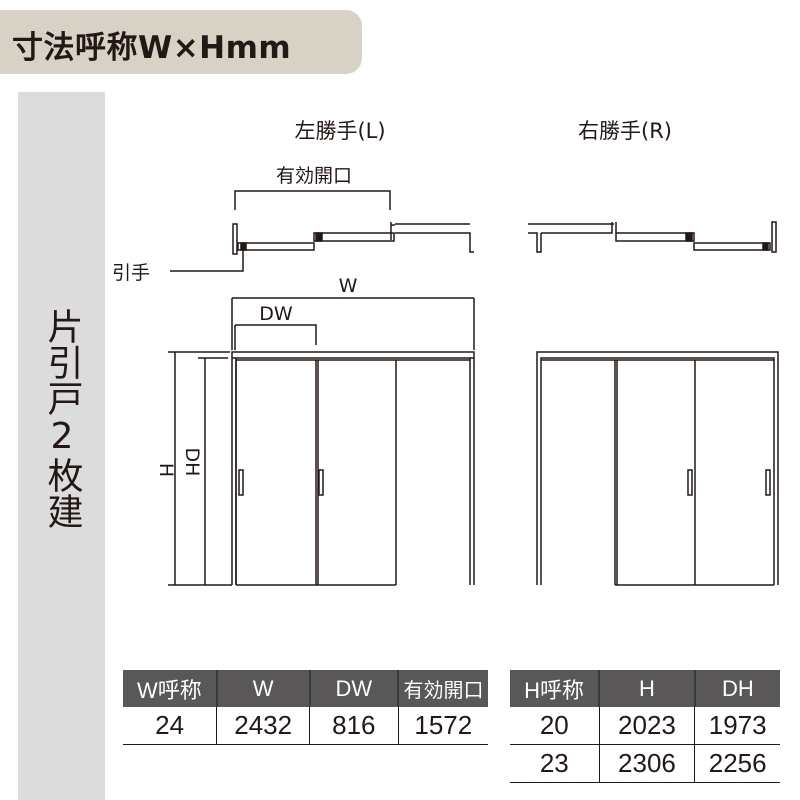  I want to click on height-table: H呼称 H DH 20 2023 1973 23 2306 2256, so click(645, 726).